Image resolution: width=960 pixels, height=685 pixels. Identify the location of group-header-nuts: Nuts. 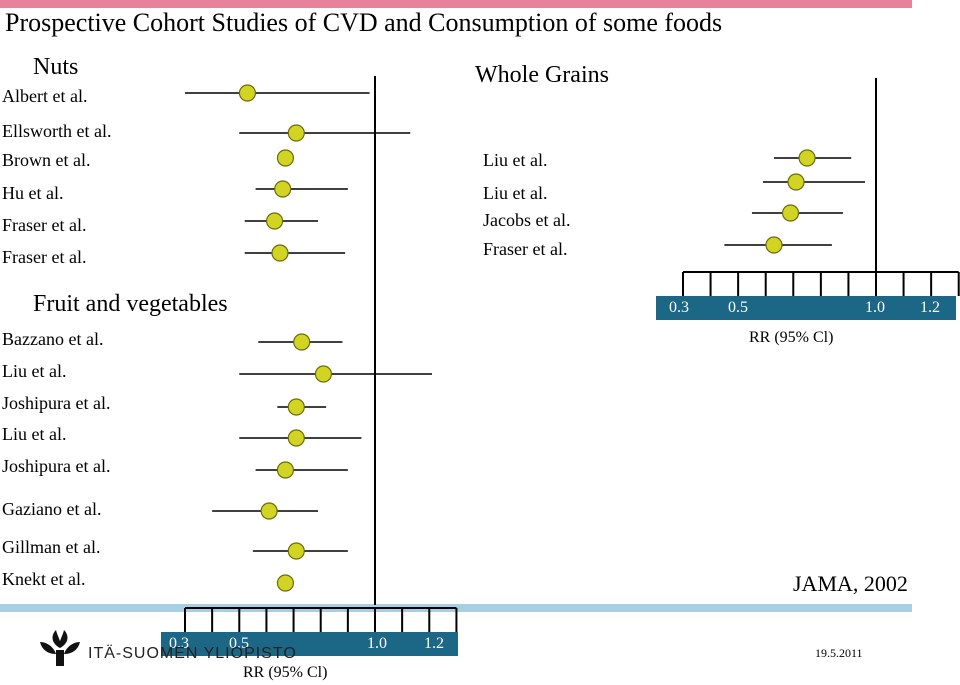
(56, 67).